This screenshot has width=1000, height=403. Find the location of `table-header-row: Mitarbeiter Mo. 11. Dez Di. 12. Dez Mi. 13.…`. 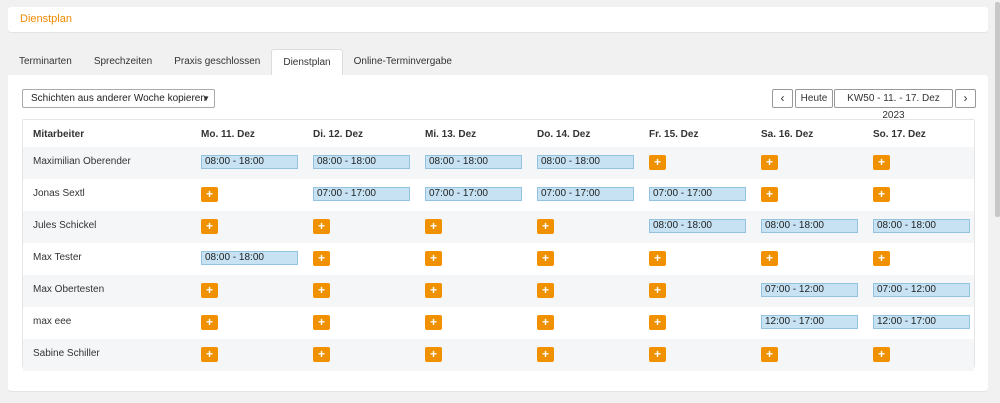

table-header-row: Mitarbeiter Mo. 11. Dez Di. 12. Dez Mi. 13.… is located at coordinates (498, 133).